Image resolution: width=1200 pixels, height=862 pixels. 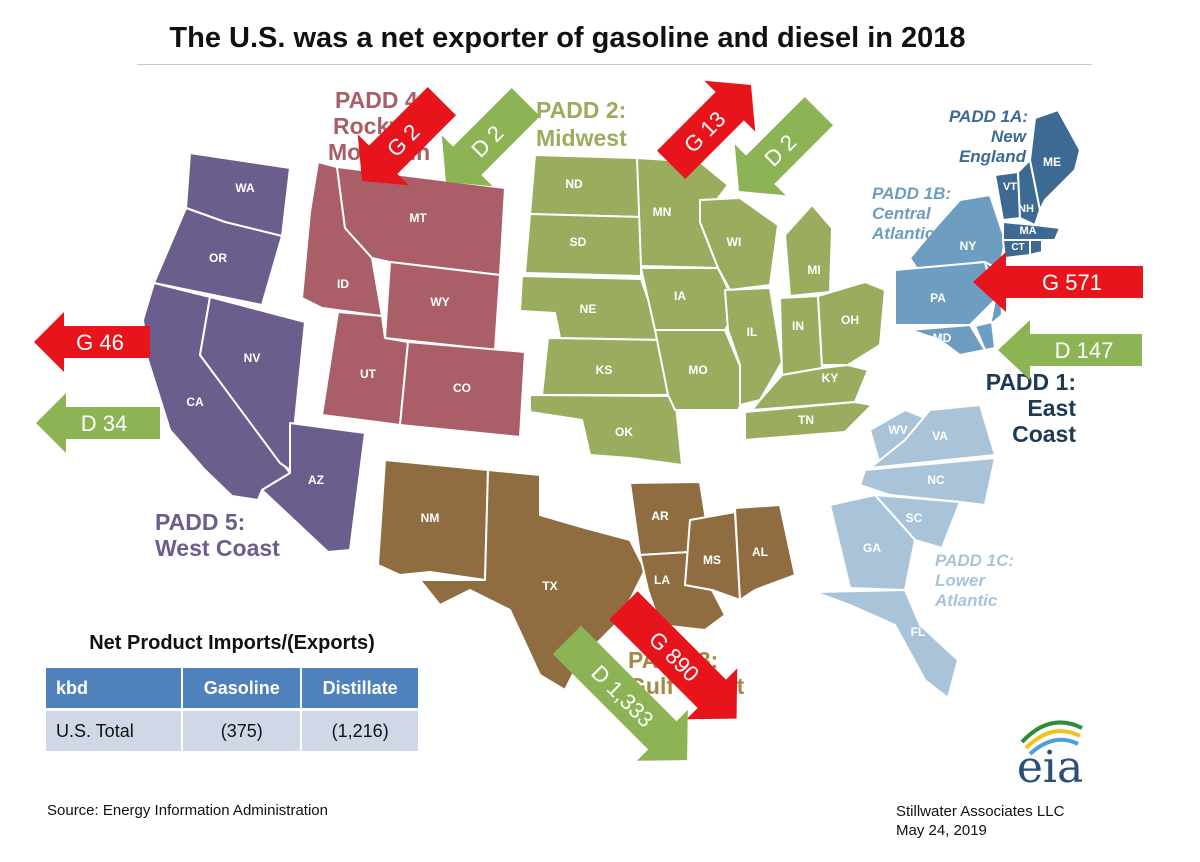 What do you see at coordinates (430, 518) in the screenshot?
I see `state-label-nm: NM` at bounding box center [430, 518].